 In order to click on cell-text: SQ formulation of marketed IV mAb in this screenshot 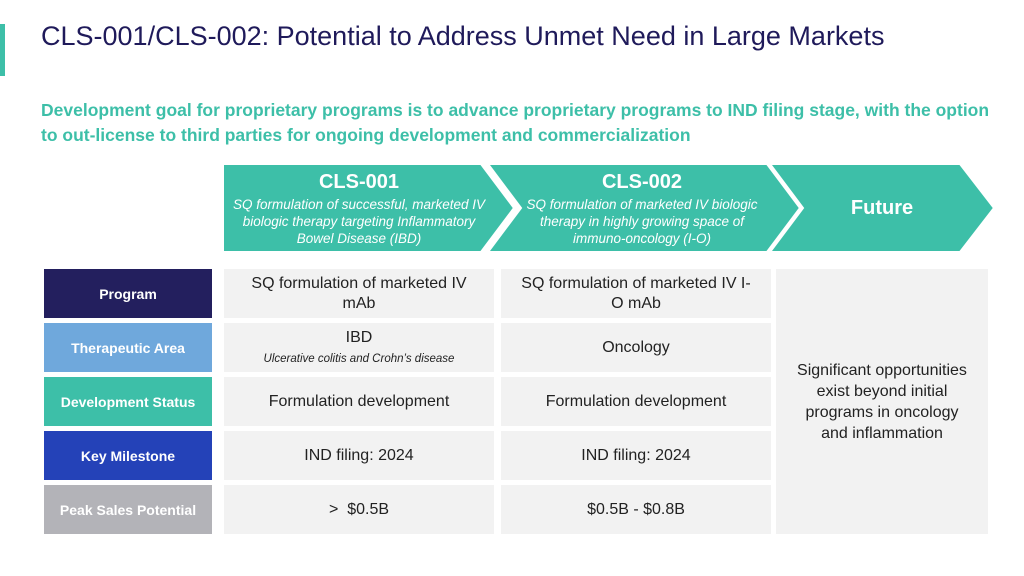, I will do `click(359, 293)`.